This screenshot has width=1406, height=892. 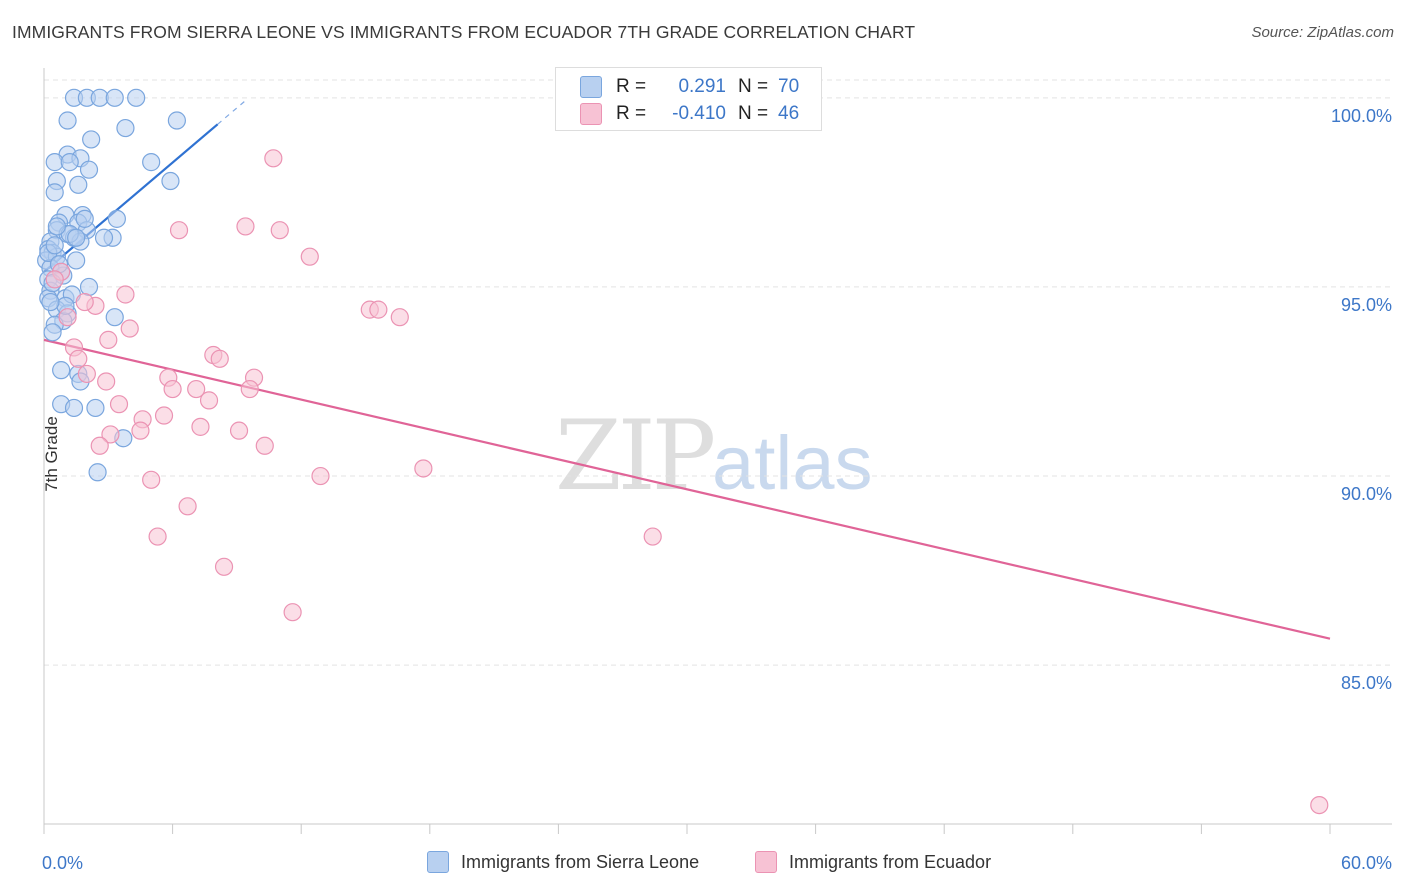 I want to click on stats-legend: R = 0.291 N = 70 R = -0.410 N = 46, so click(x=688, y=99).